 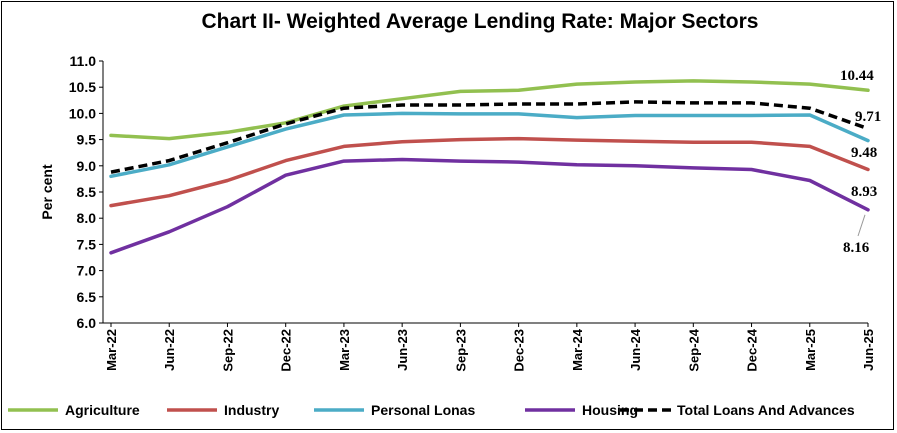 What do you see at coordinates (87, 166) in the screenshot?
I see `y-tick-label: 9.0` at bounding box center [87, 166].